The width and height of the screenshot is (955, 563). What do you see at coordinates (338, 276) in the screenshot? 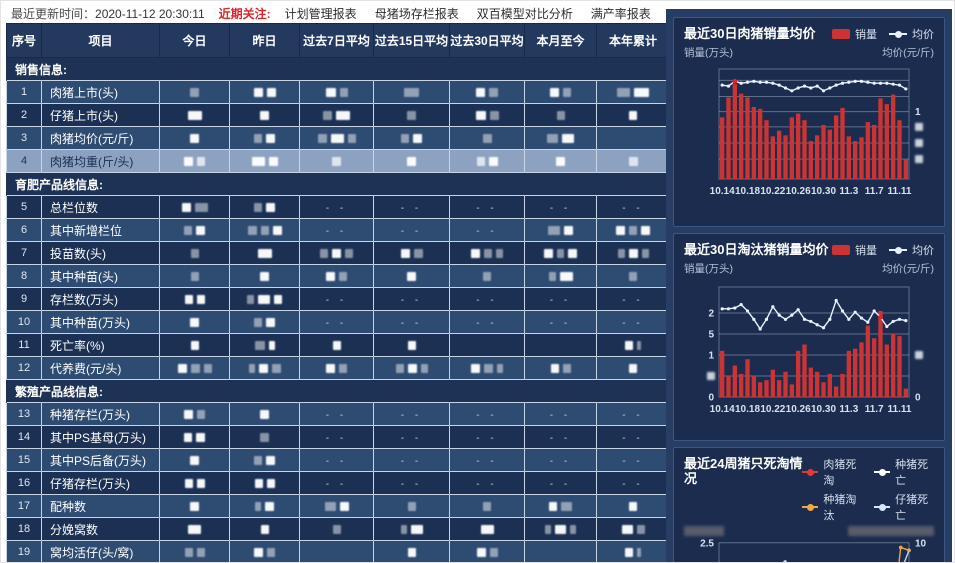
I see `table-row: 8 其中种苗(头)` at bounding box center [338, 276].